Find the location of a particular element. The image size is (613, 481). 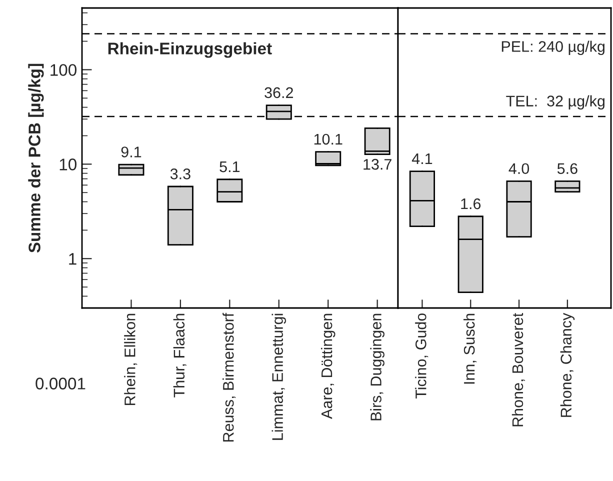

text: 36.2 is located at coordinates (278, 92).